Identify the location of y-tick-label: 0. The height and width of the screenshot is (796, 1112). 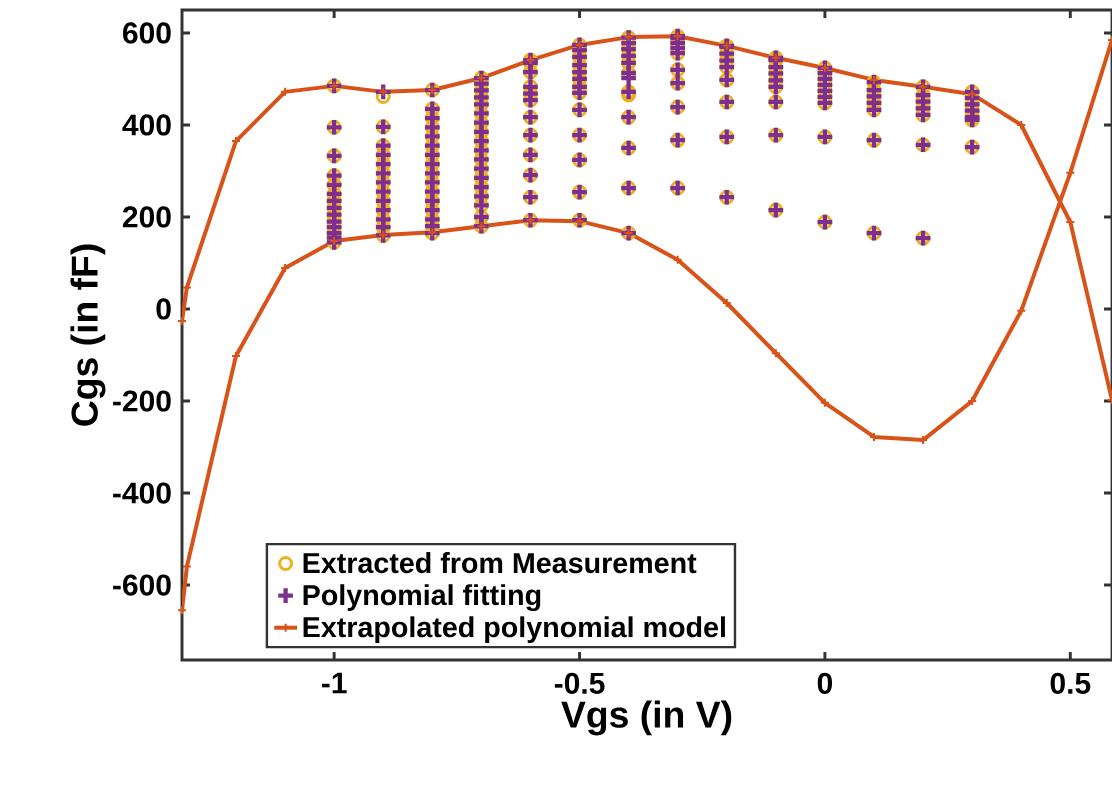
(163, 309).